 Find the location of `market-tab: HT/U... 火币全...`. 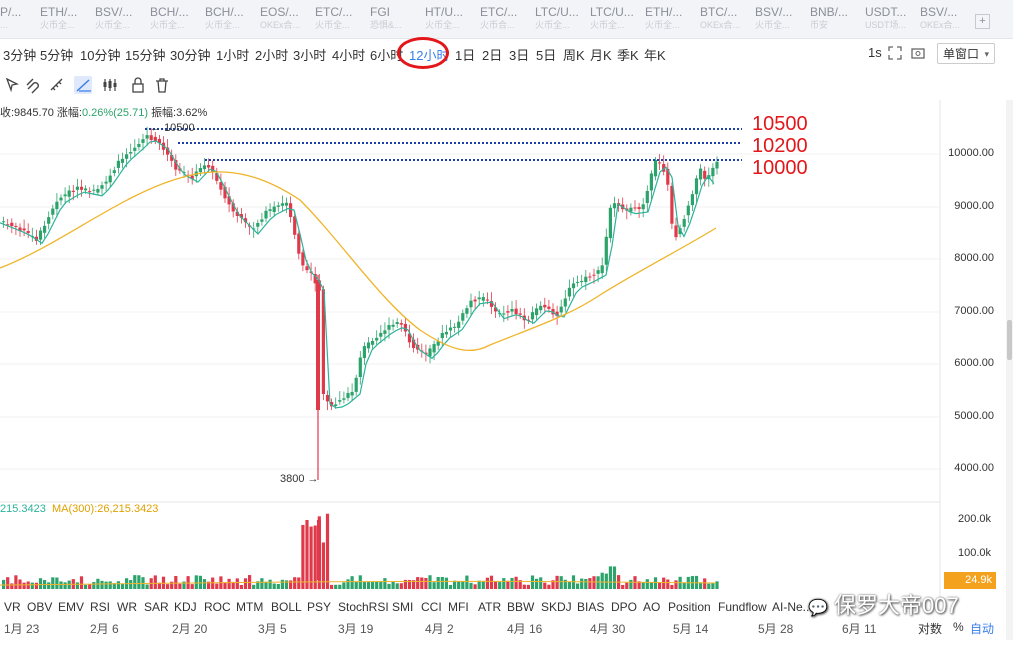

market-tab: HT/U... 火币全... is located at coordinates (451, 20).